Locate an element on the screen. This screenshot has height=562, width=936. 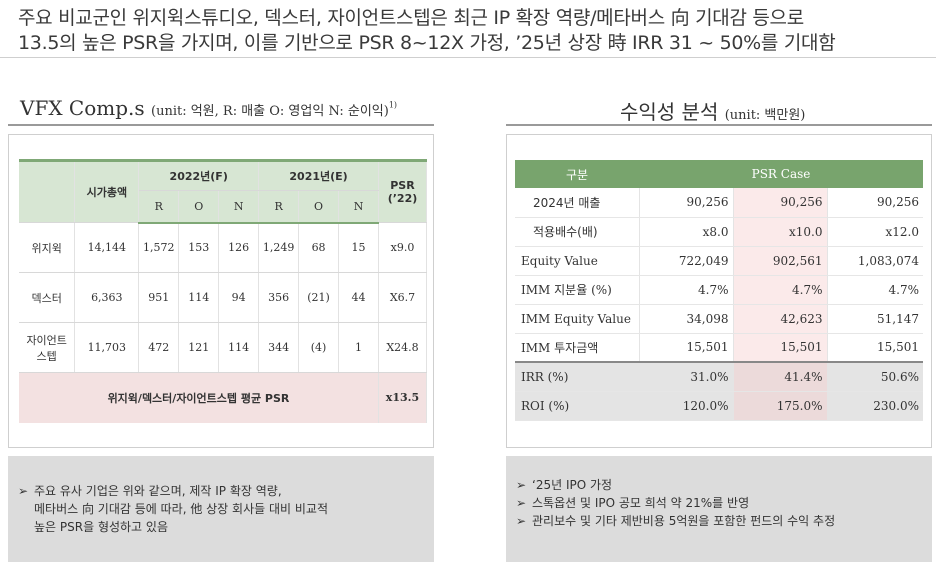
company-name: 덱스터 is located at coordinates (47, 297).